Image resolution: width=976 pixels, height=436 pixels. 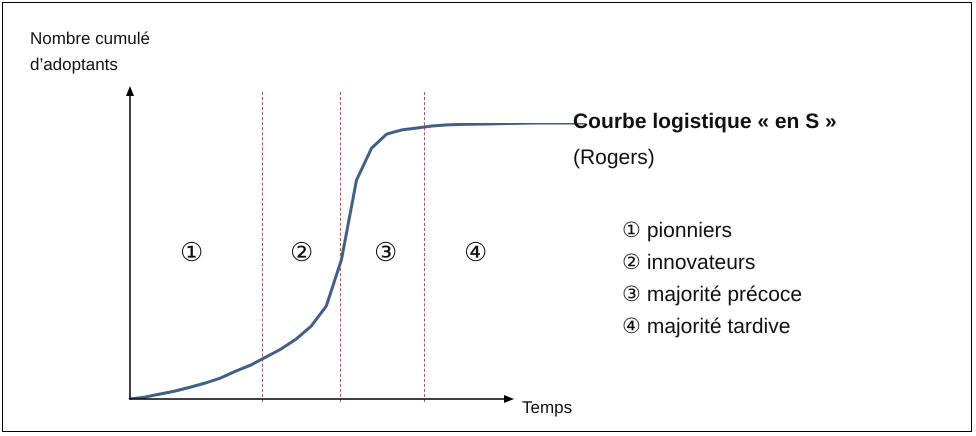 I want to click on annotation: ④, so click(x=476, y=253).